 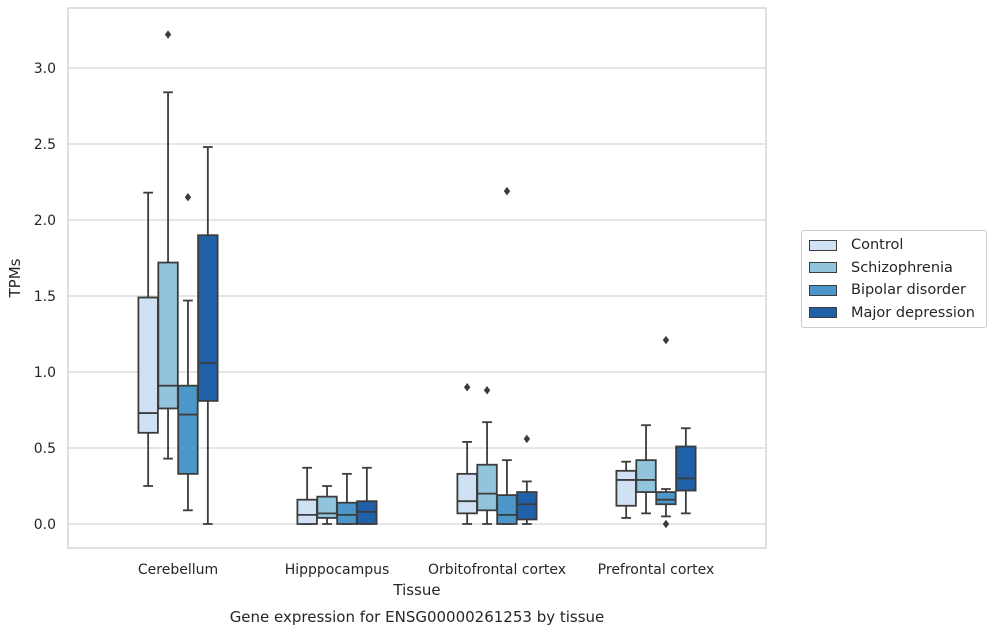 What do you see at coordinates (877, 245) in the screenshot?
I see `legend-label: Control` at bounding box center [877, 245].